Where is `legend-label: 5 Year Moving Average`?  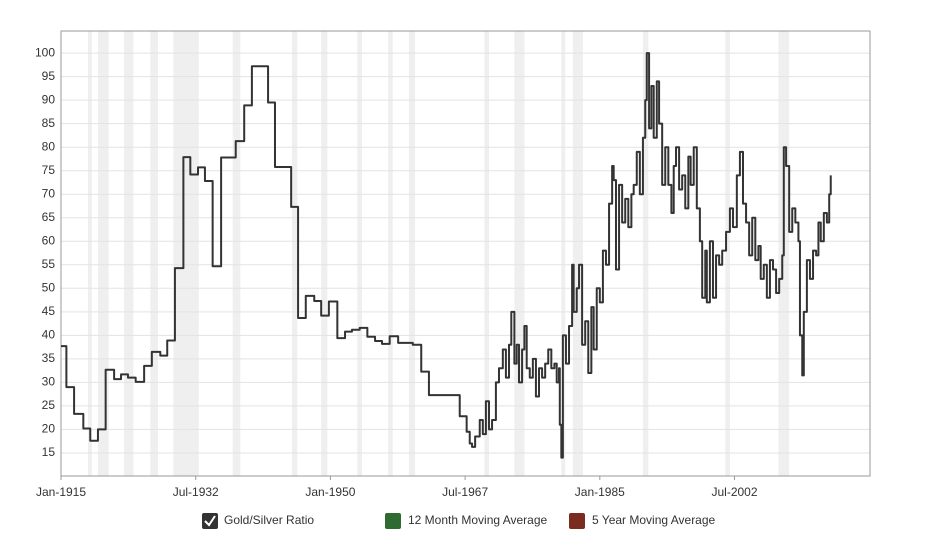
legend-label: 5 Year Moving Average is located at coordinates (654, 520).